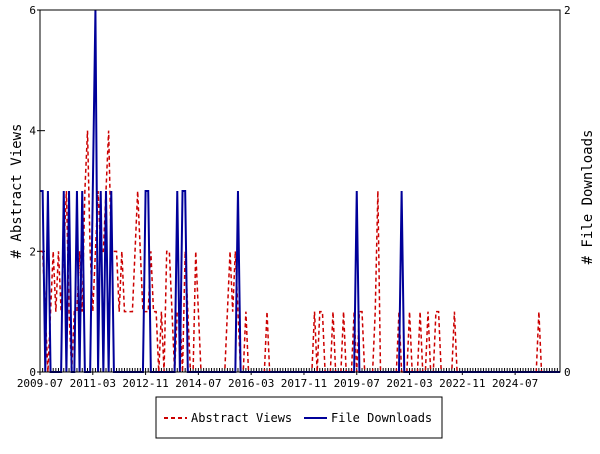 The image size is (600, 454). Describe the element at coordinates (381, 418) in the screenshot. I see `legend-label-file-downloads: File Downloads` at that location.